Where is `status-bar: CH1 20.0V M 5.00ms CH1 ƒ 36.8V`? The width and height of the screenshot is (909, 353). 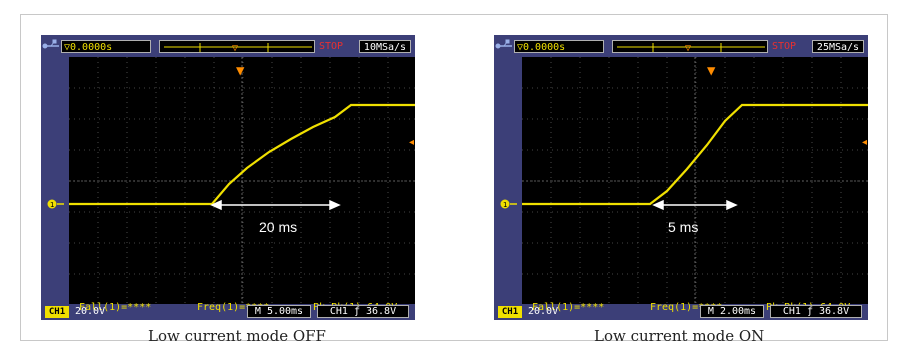
status-bar: CH1 20.0V M 5.00ms CH1 ƒ 36.8V is located at coordinates (228, 312).